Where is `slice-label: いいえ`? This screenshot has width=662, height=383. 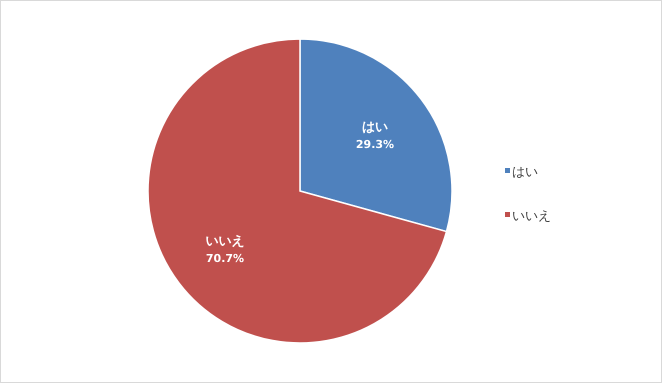
slice-label: いいえ is located at coordinates (224, 242).